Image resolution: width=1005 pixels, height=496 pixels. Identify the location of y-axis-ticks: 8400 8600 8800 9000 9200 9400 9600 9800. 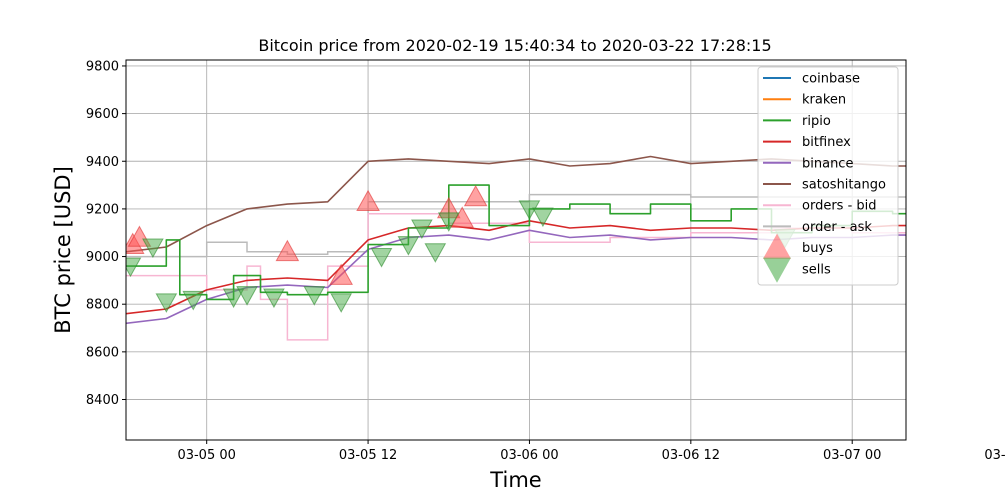
(106, 233).